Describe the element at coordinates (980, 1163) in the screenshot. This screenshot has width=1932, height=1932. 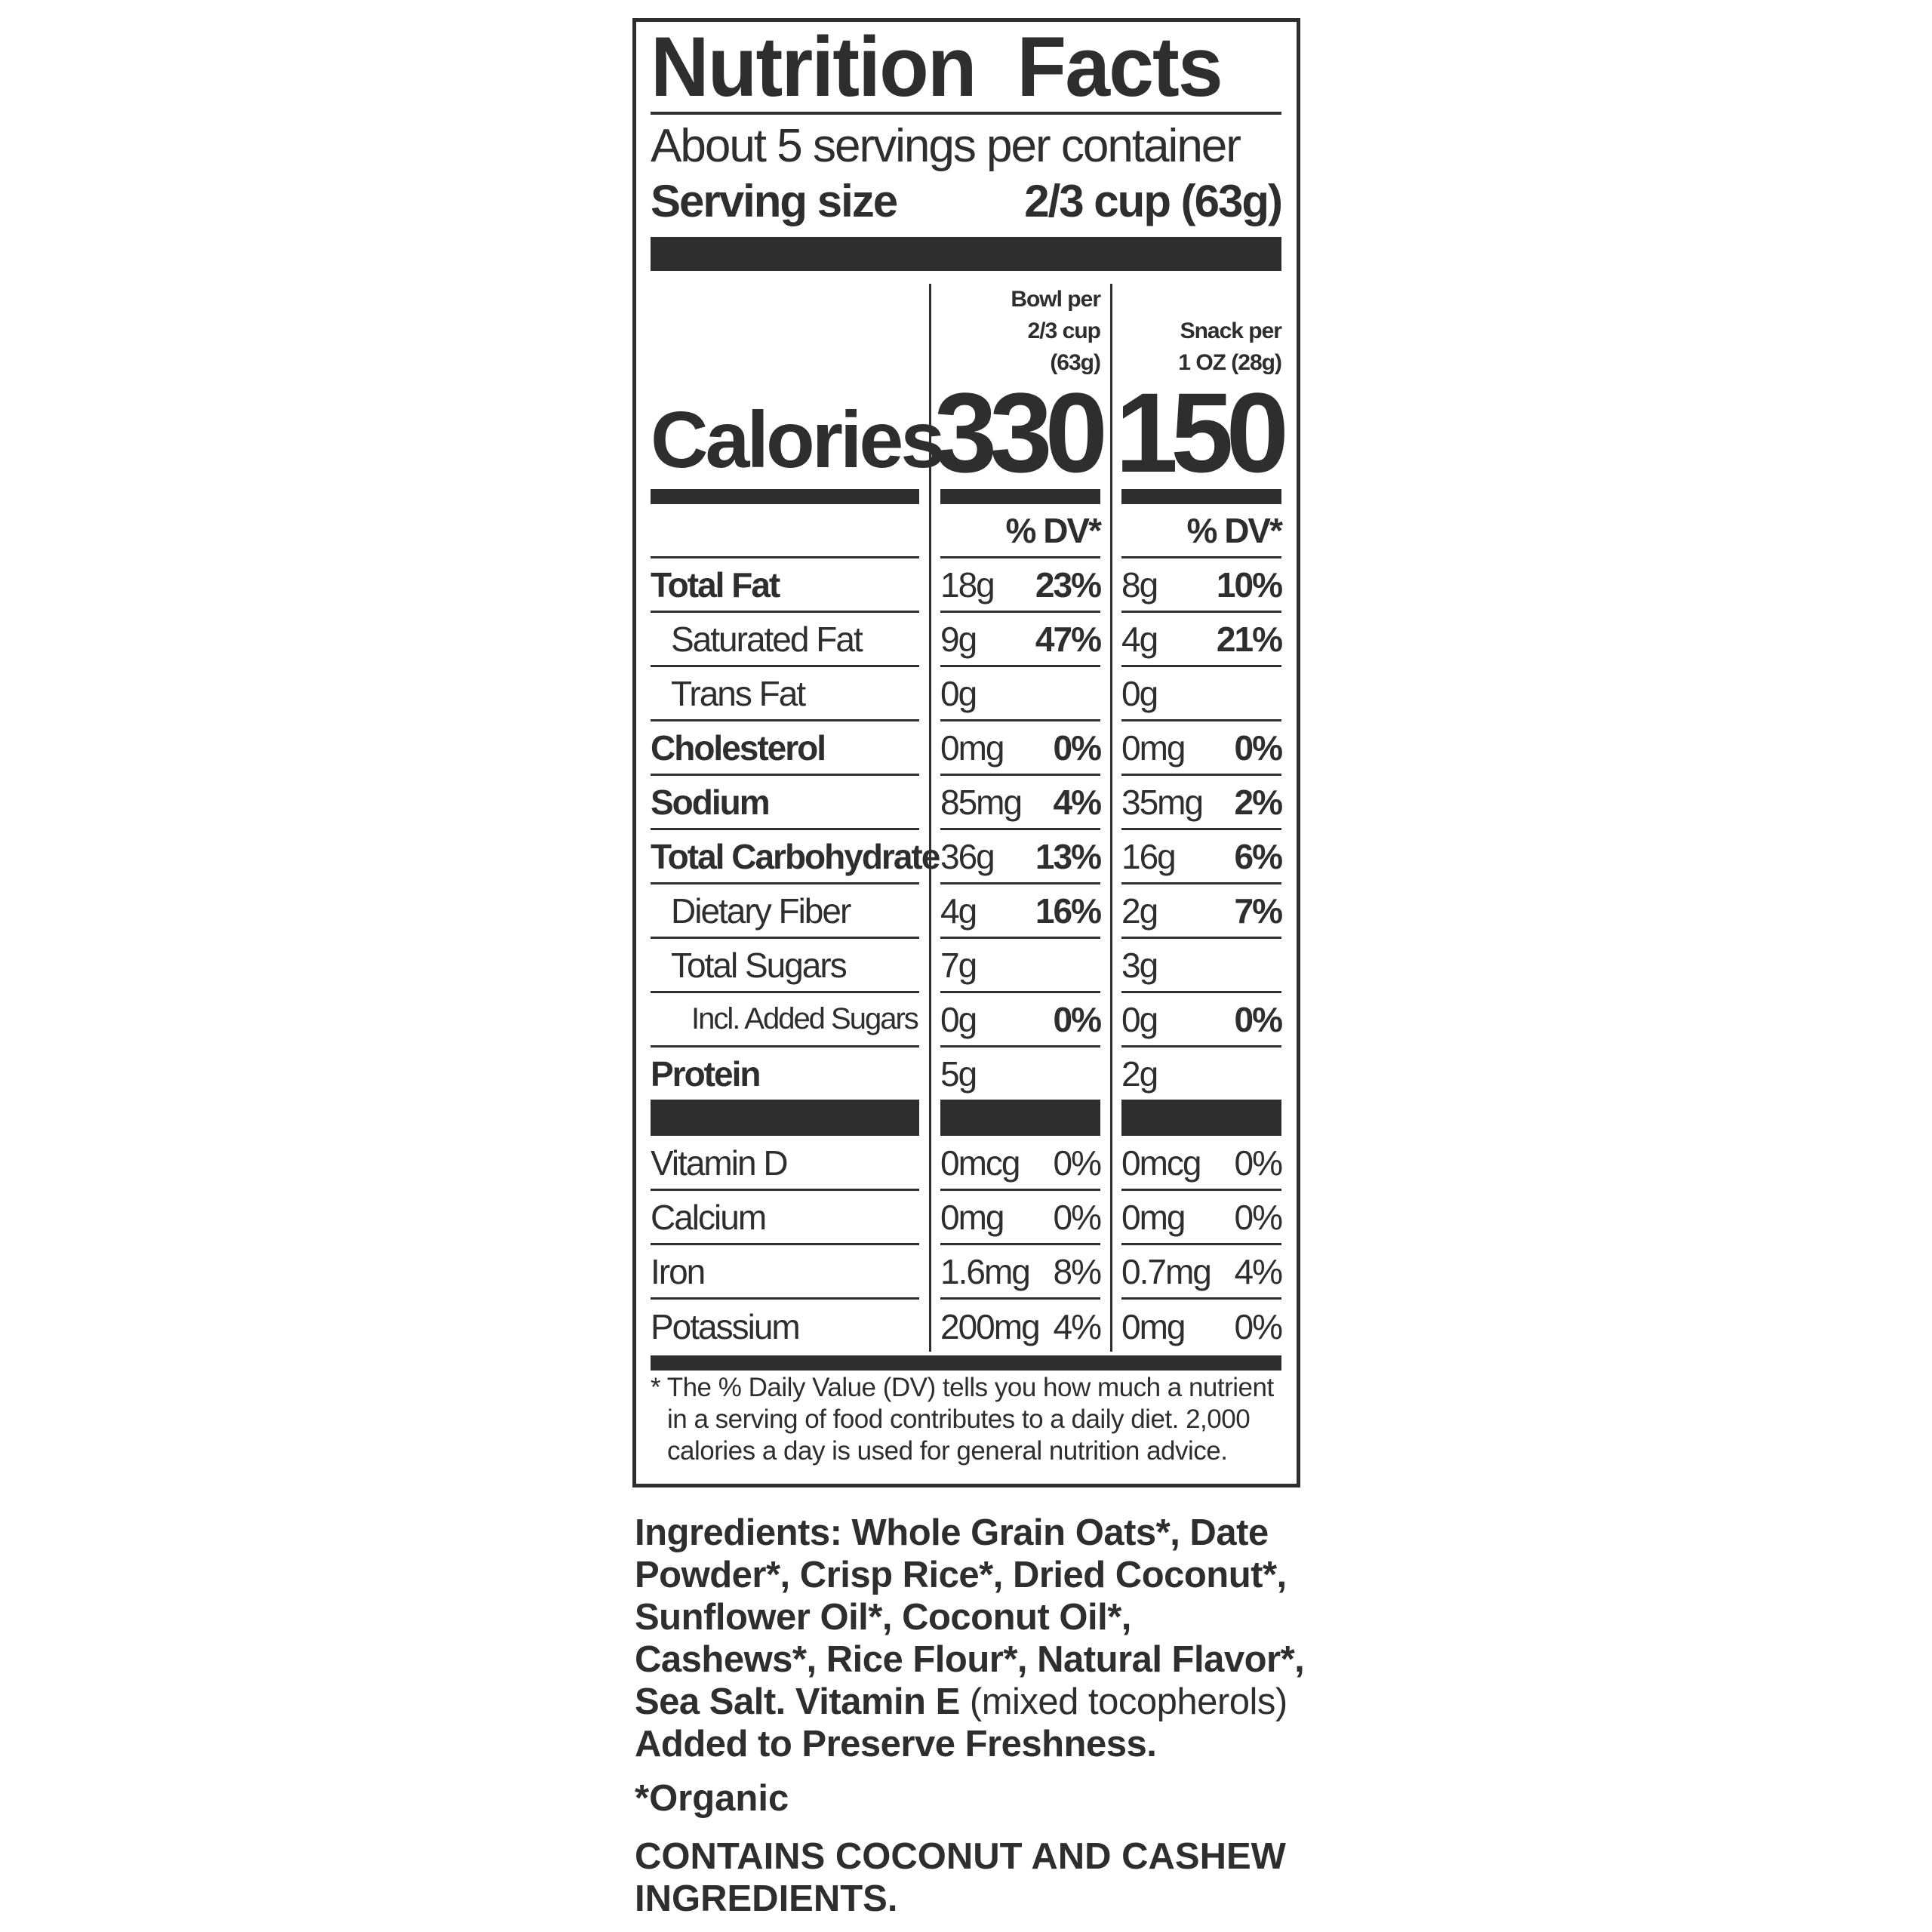
I see `bowl-amount: 0mcg` at that location.